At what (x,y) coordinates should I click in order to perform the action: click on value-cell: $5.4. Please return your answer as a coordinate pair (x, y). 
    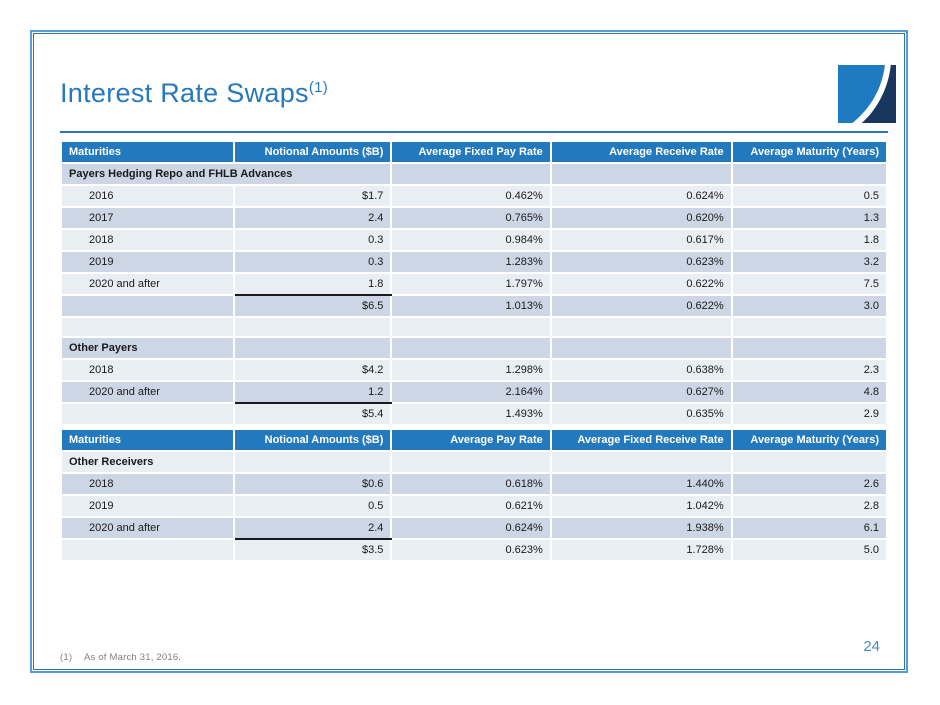
    Looking at the image, I should click on (313, 414).